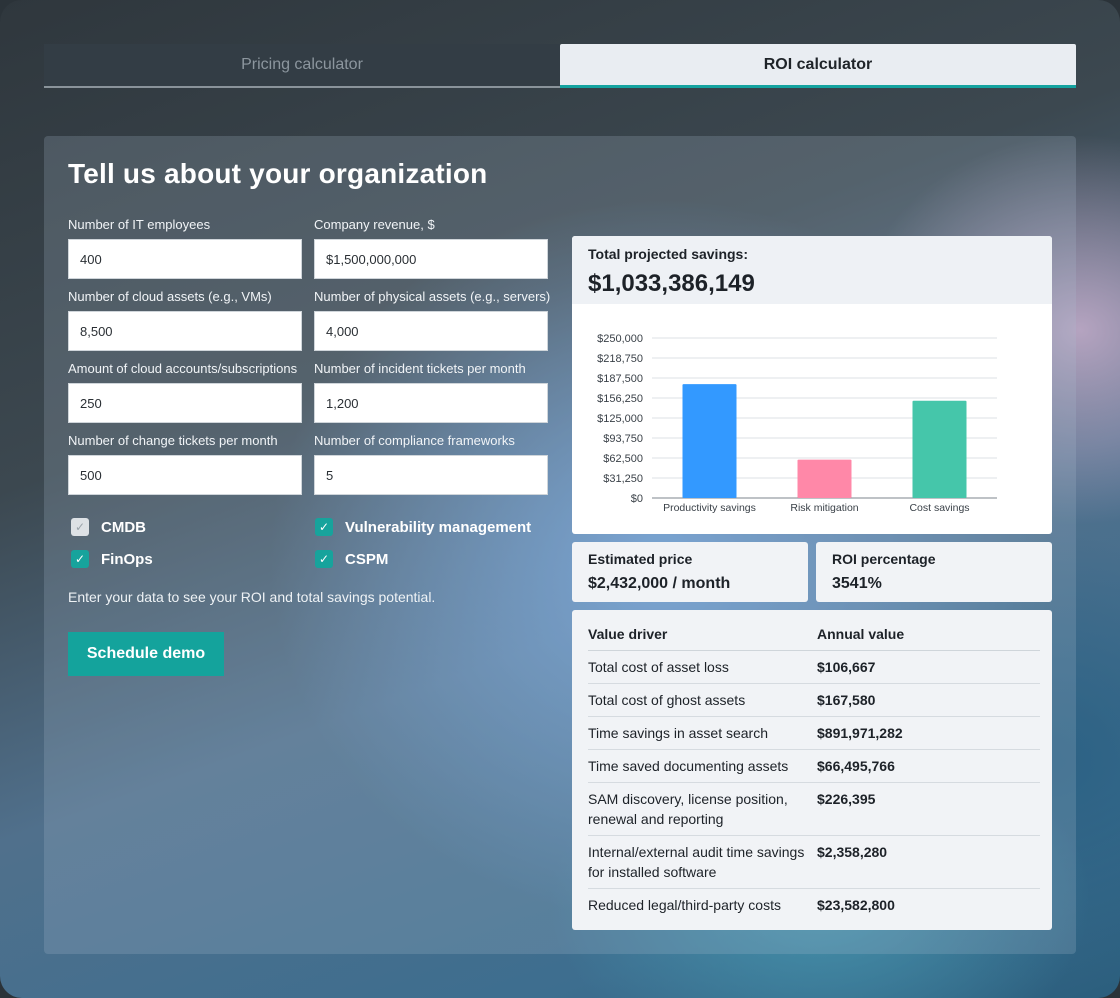 This screenshot has width=1120, height=998. I want to click on page-title: Tell us about your organization, so click(278, 173).